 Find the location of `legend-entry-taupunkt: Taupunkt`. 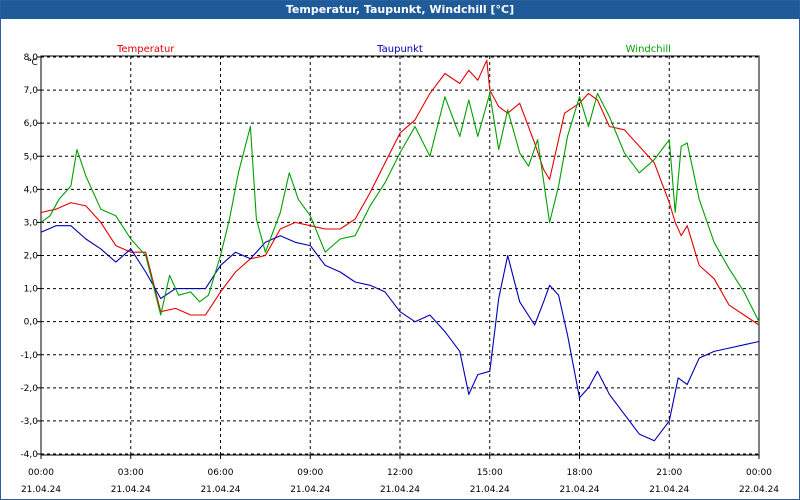

legend-entry-taupunkt: Taupunkt is located at coordinates (399, 49).